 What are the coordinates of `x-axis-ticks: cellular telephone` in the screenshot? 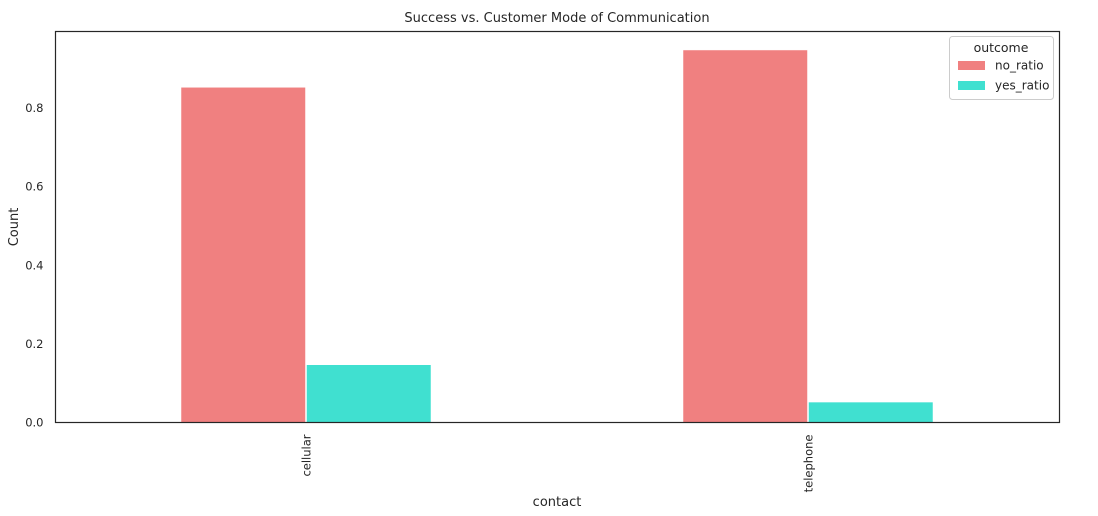 It's located at (558, 463).